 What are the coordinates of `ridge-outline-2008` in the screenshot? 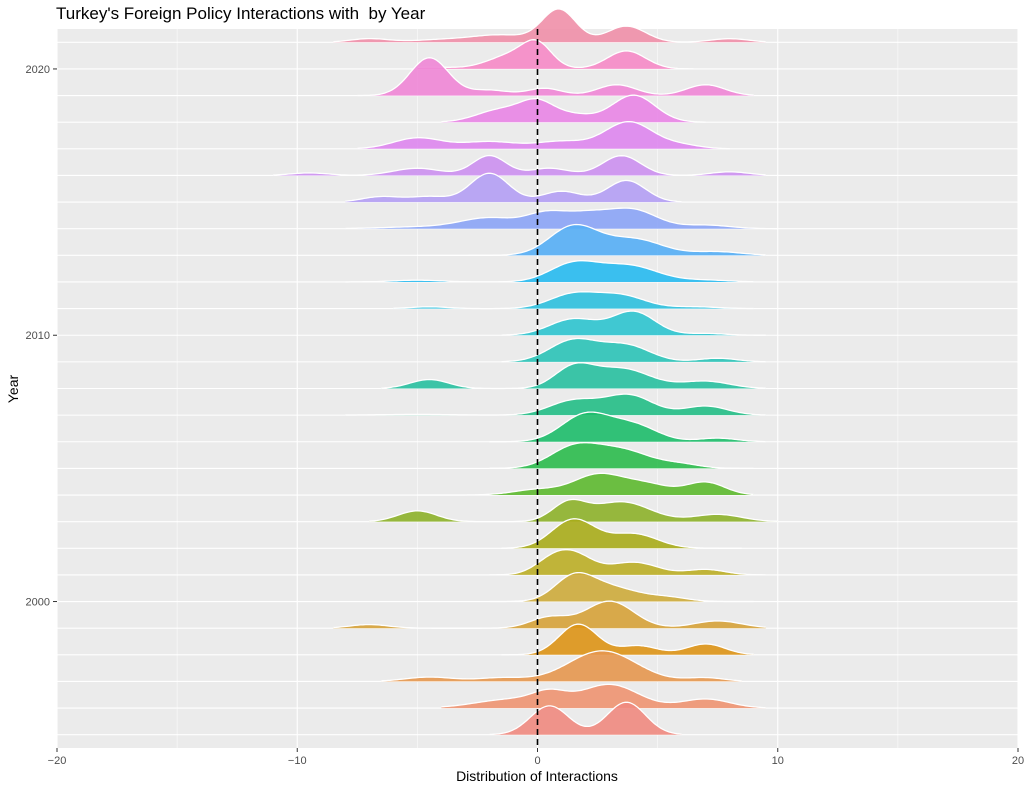 It's located at (573, 376).